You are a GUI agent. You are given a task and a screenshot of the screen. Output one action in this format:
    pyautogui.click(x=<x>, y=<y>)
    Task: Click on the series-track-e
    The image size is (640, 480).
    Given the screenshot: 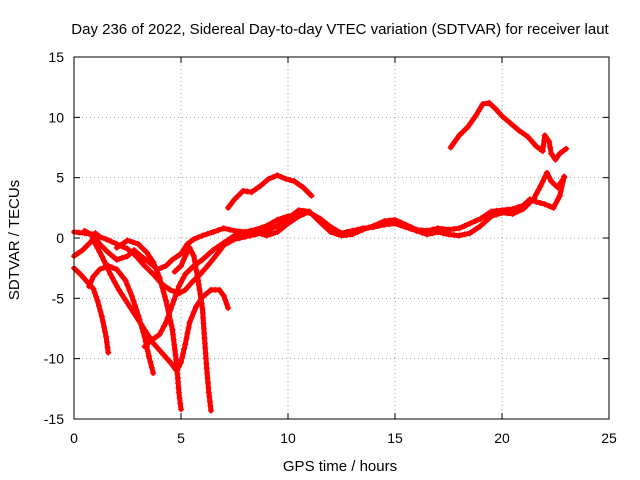 What is the action you would take?
    pyautogui.click(x=156, y=300)
    